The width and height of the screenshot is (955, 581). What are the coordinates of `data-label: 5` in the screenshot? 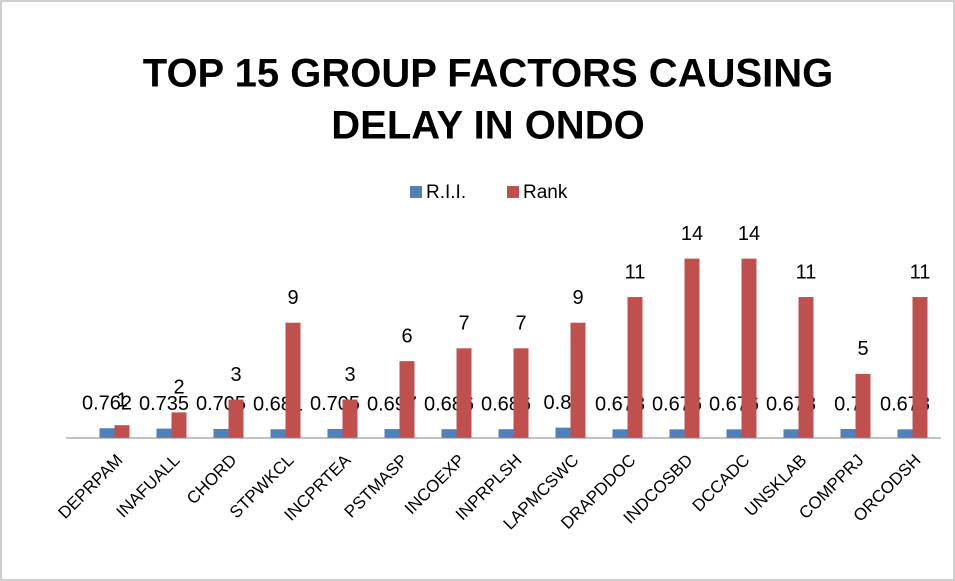 It's located at (862, 349).